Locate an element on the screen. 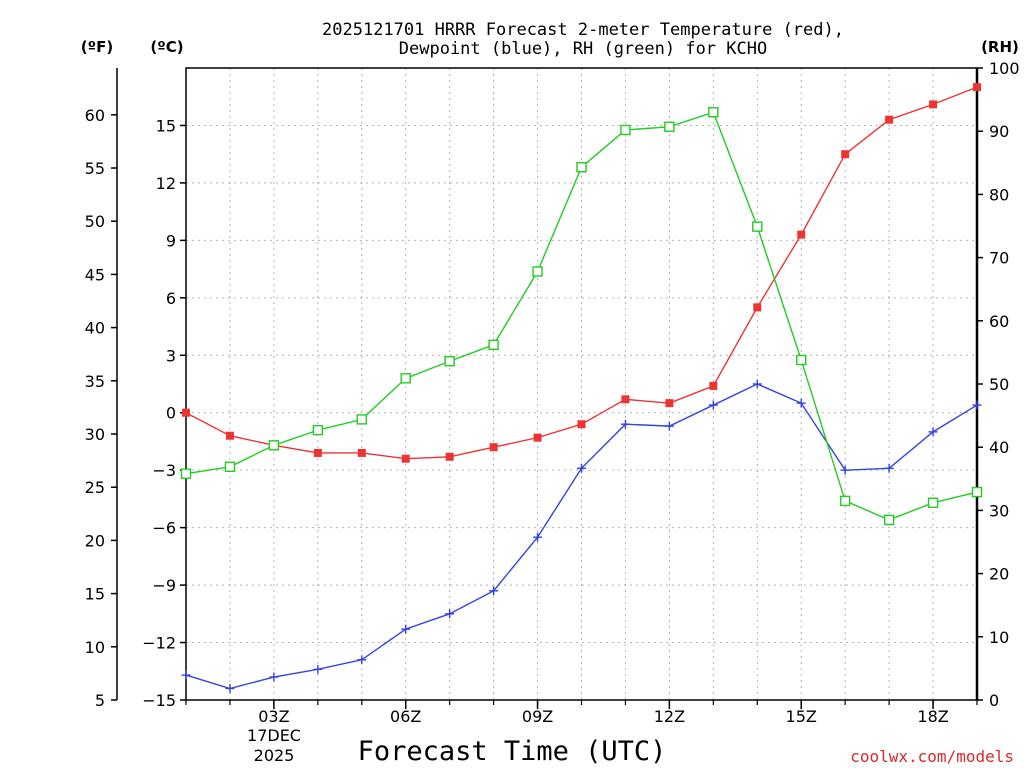 The width and height of the screenshot is (1024, 768). celsius-unit-label: (ºC) is located at coordinates (166, 47).